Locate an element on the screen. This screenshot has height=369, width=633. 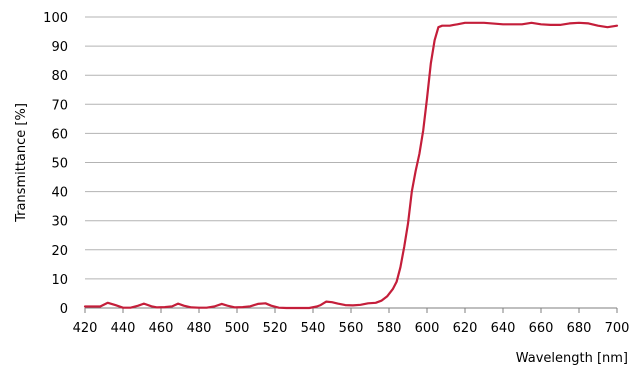
x-tick-label-640: 640 is located at coordinates (503, 328).